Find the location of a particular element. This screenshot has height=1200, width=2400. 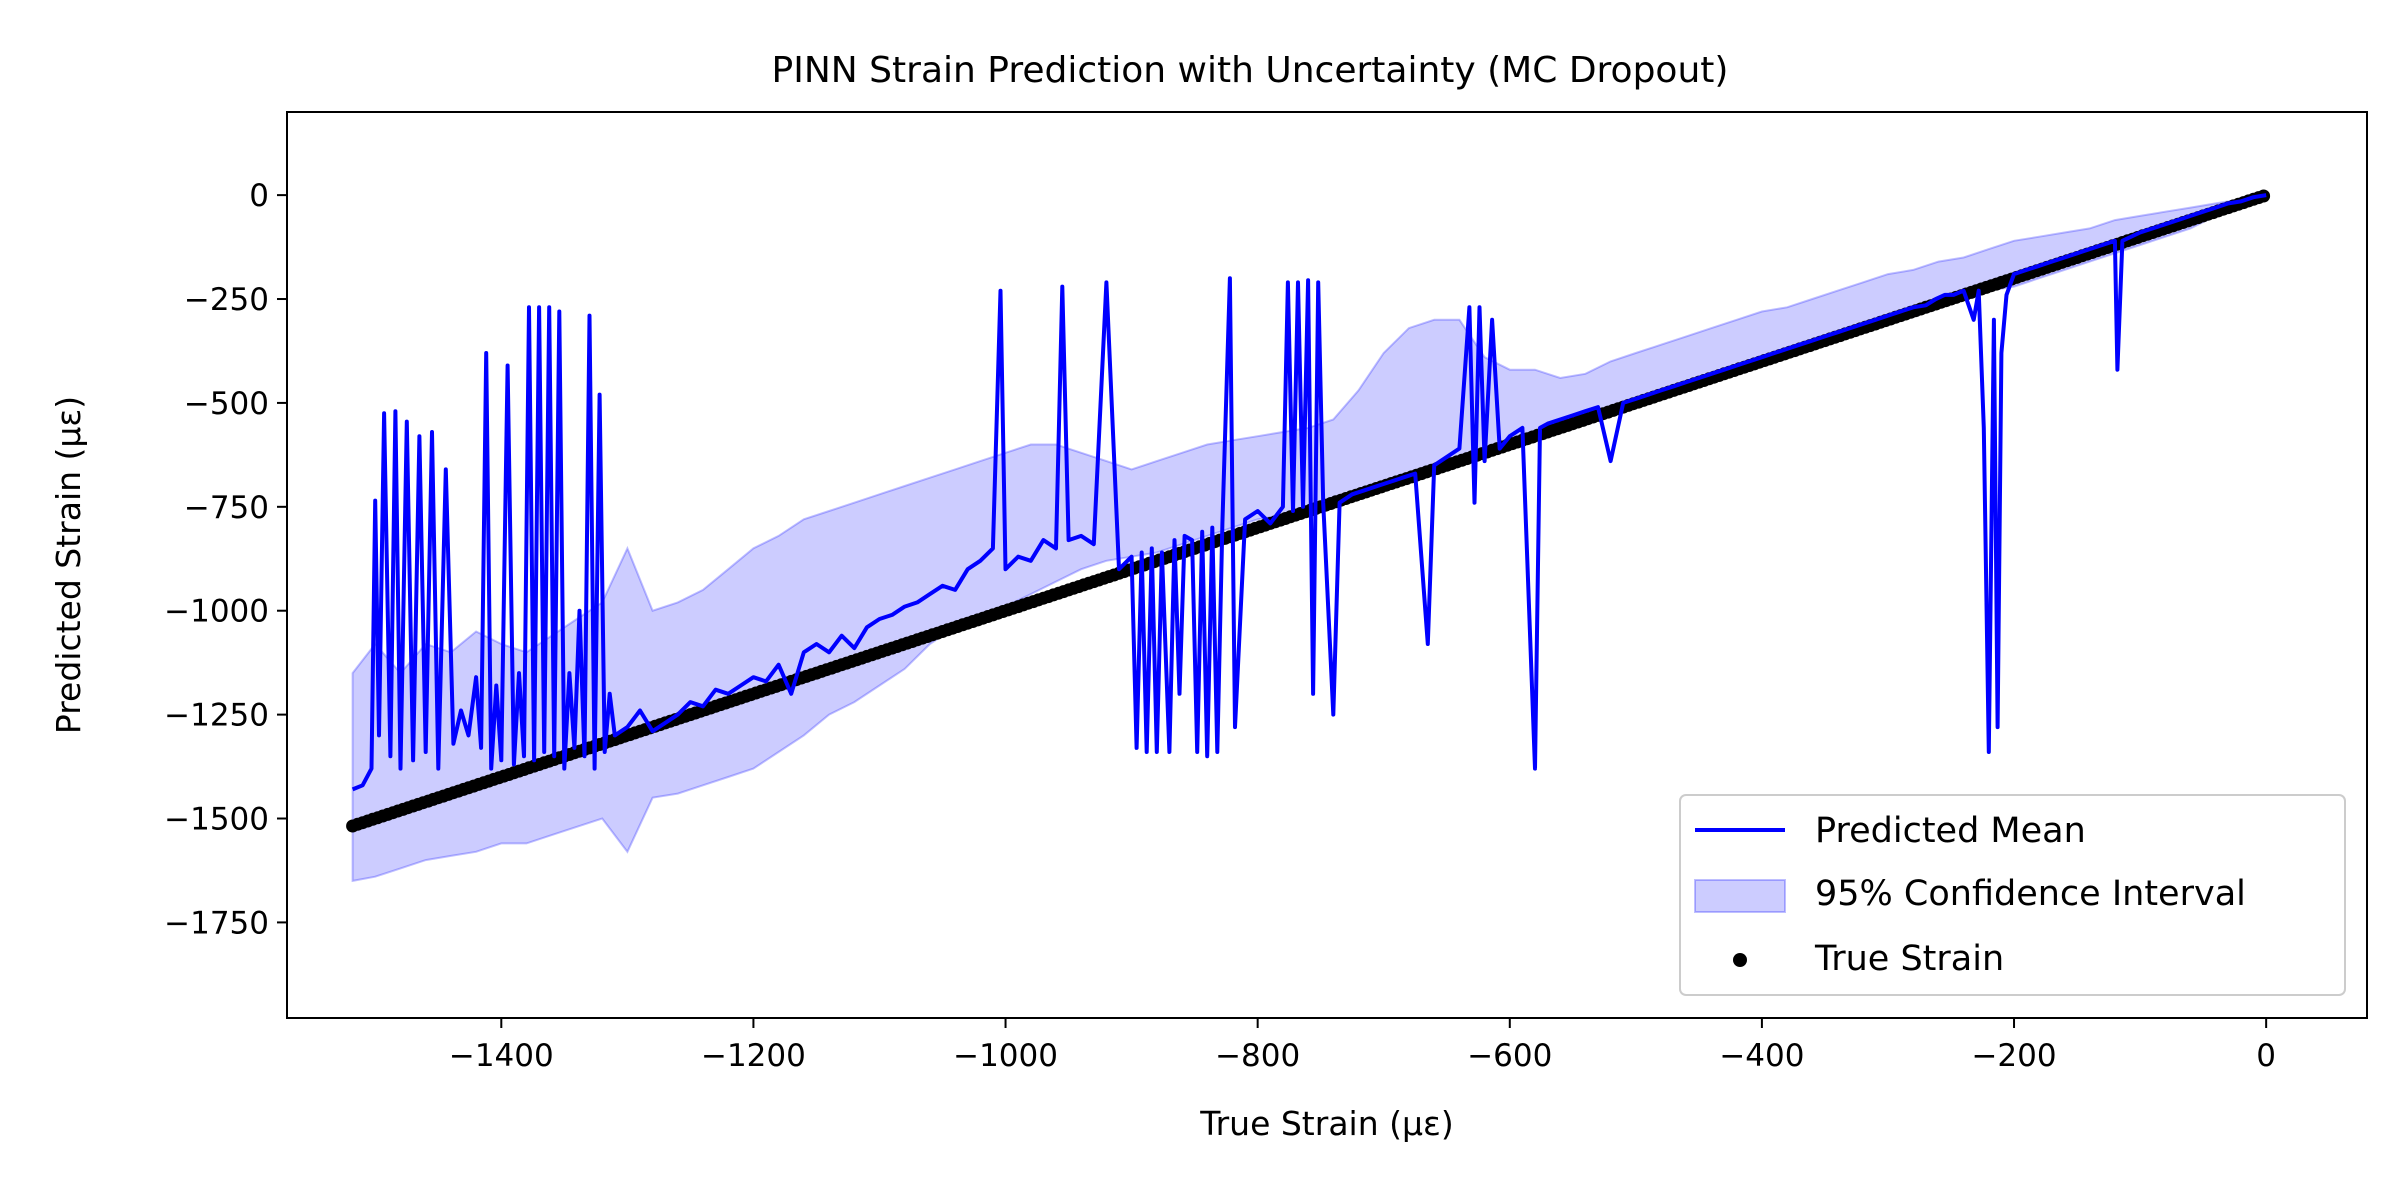

x-tick-label: −1400 is located at coordinates (501, 1056).